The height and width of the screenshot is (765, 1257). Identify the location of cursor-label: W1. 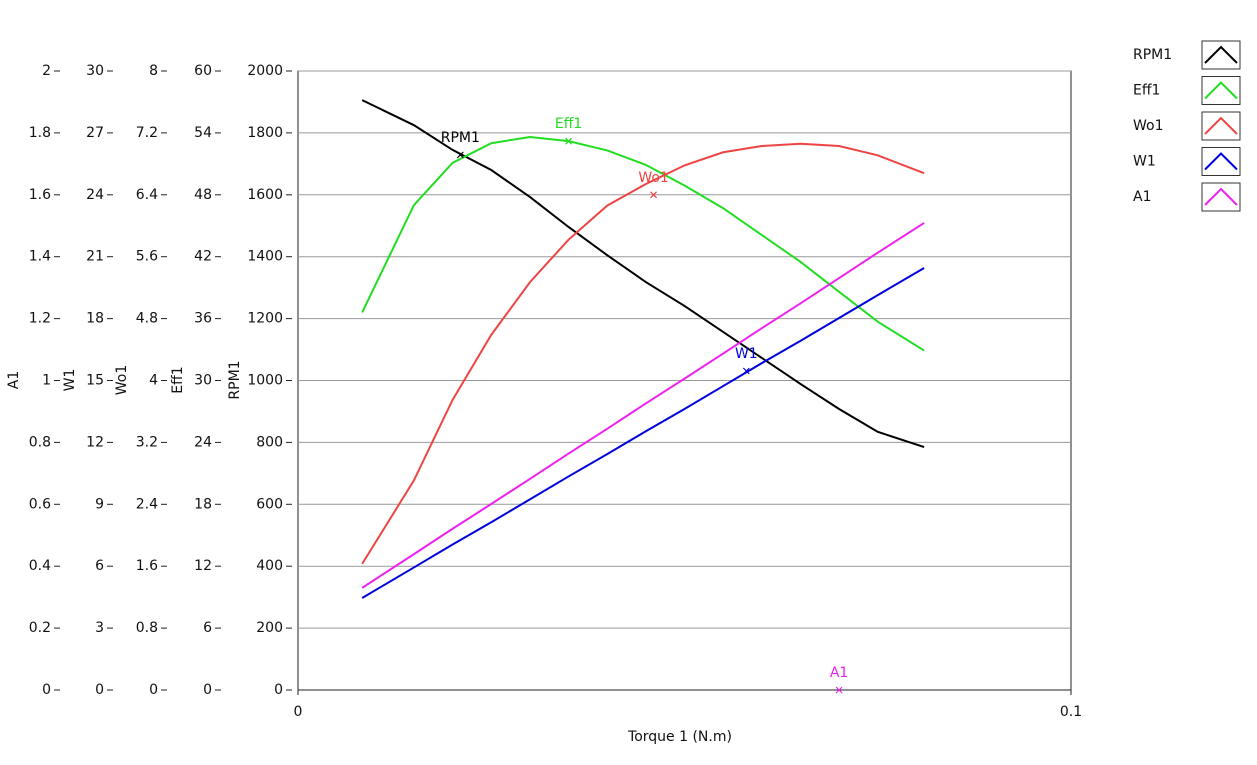
(746, 354).